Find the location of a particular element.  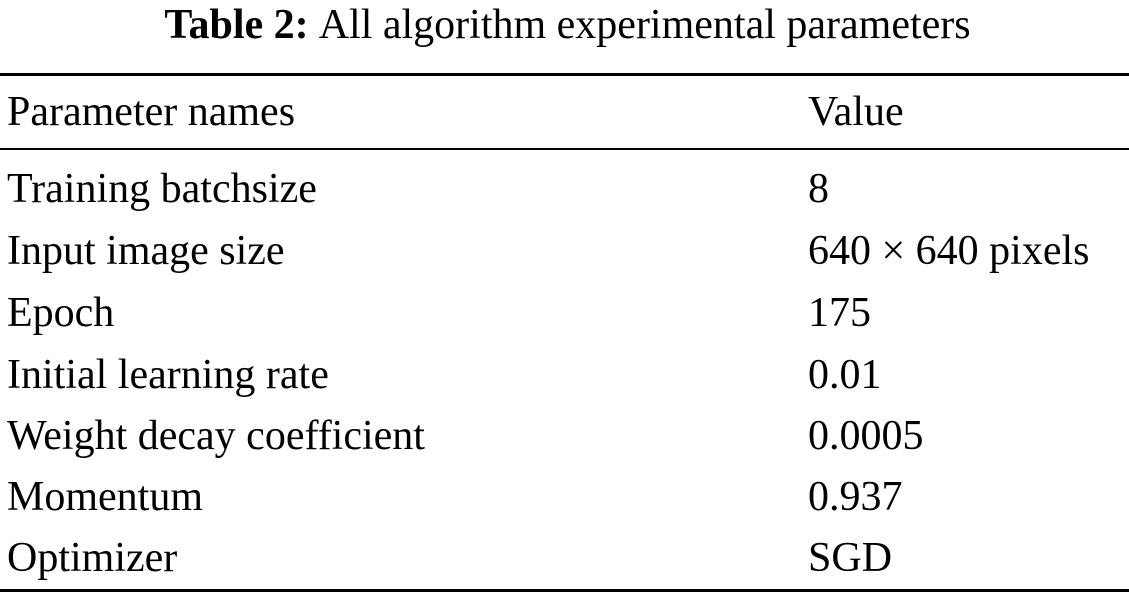

row-parameter-value: SGD is located at coordinates (850, 558).